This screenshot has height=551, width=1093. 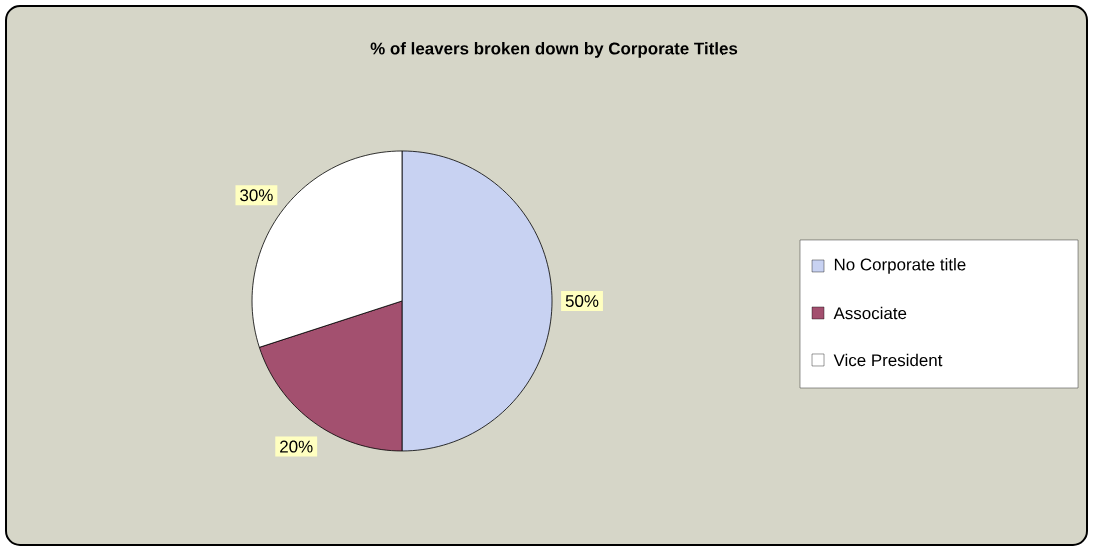 What do you see at coordinates (256, 195) in the screenshot?
I see `data-label: 30%` at bounding box center [256, 195].